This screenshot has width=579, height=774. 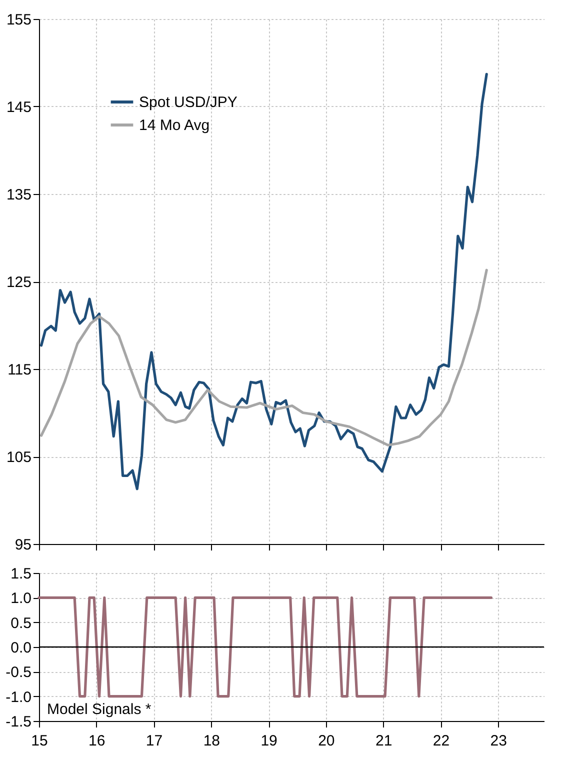 I want to click on x-tick-label: 15, so click(x=39, y=741).